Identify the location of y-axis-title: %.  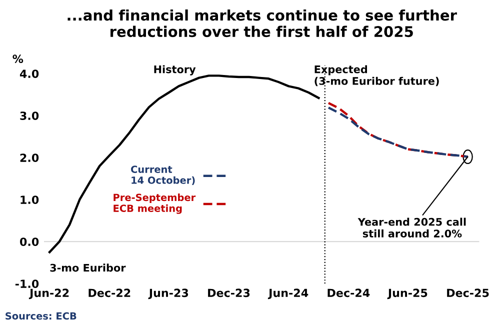
(18, 59).